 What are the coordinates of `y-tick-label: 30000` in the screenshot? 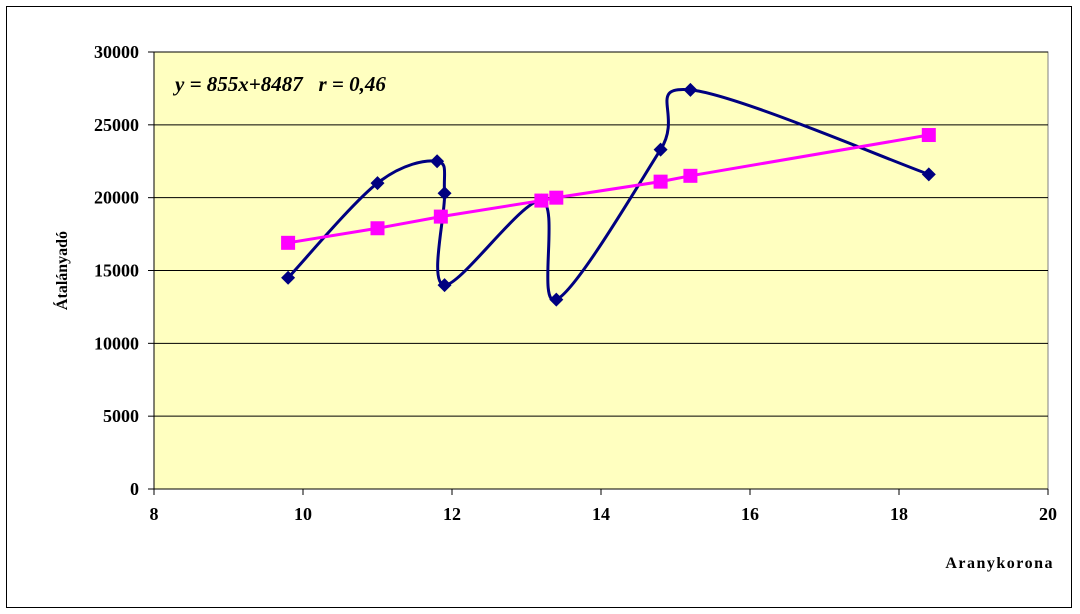 It's located at (116, 52).